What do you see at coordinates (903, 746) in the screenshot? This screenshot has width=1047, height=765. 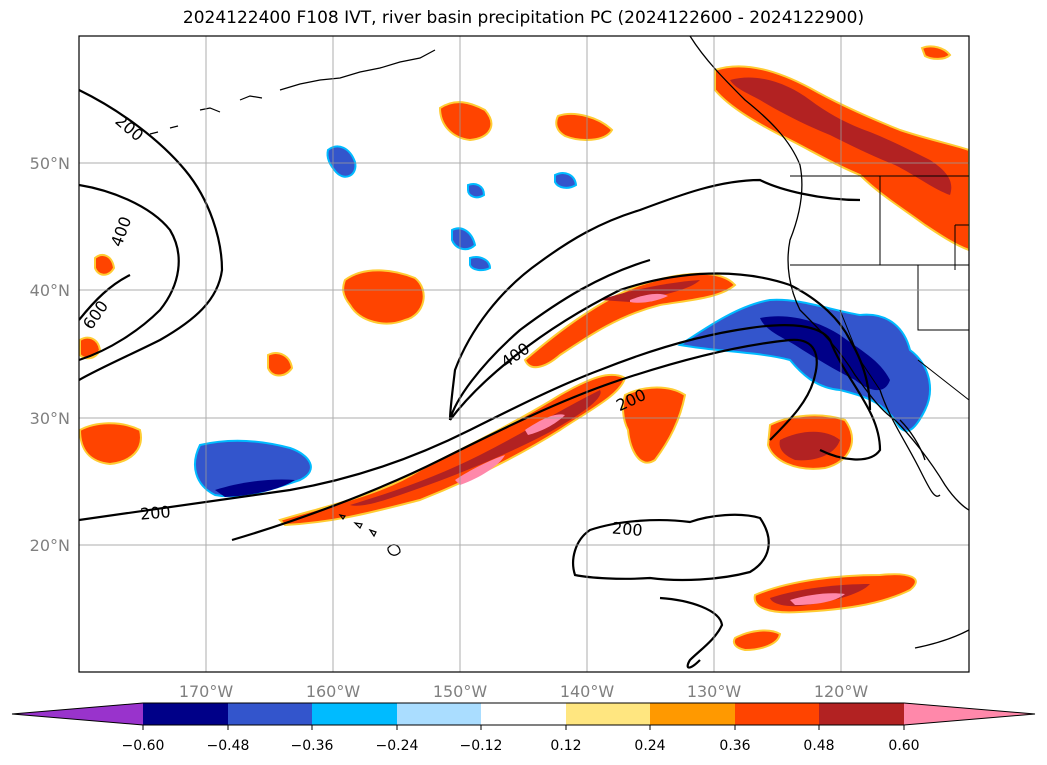 I see `colorbar-label: 0.60` at bounding box center [903, 746].